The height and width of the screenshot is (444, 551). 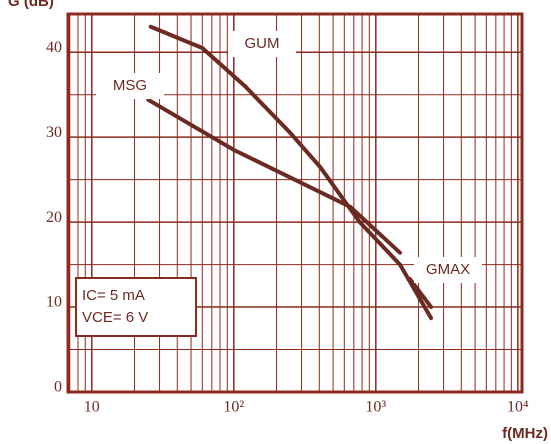 I want to click on series-label: GUM, so click(x=262, y=43).